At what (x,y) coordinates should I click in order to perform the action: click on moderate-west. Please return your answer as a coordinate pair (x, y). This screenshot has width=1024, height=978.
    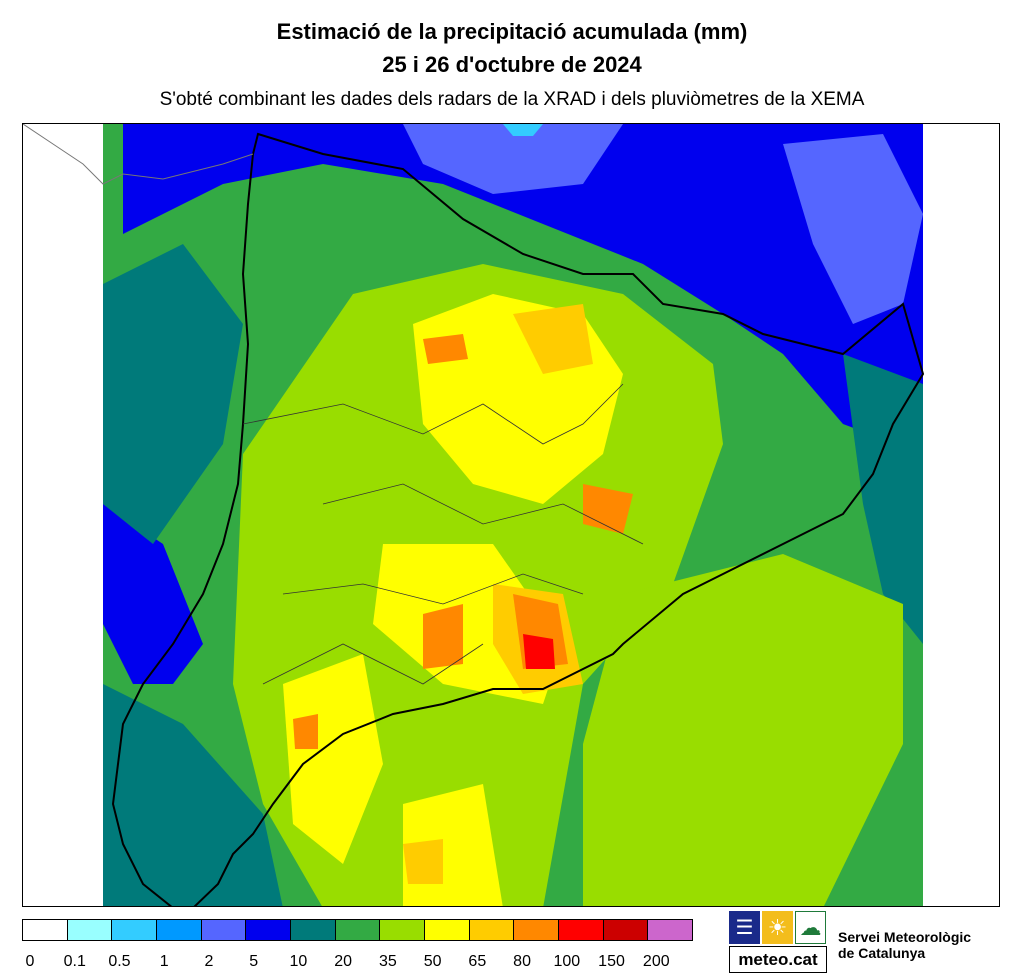
    Looking at the image, I should click on (173, 394).